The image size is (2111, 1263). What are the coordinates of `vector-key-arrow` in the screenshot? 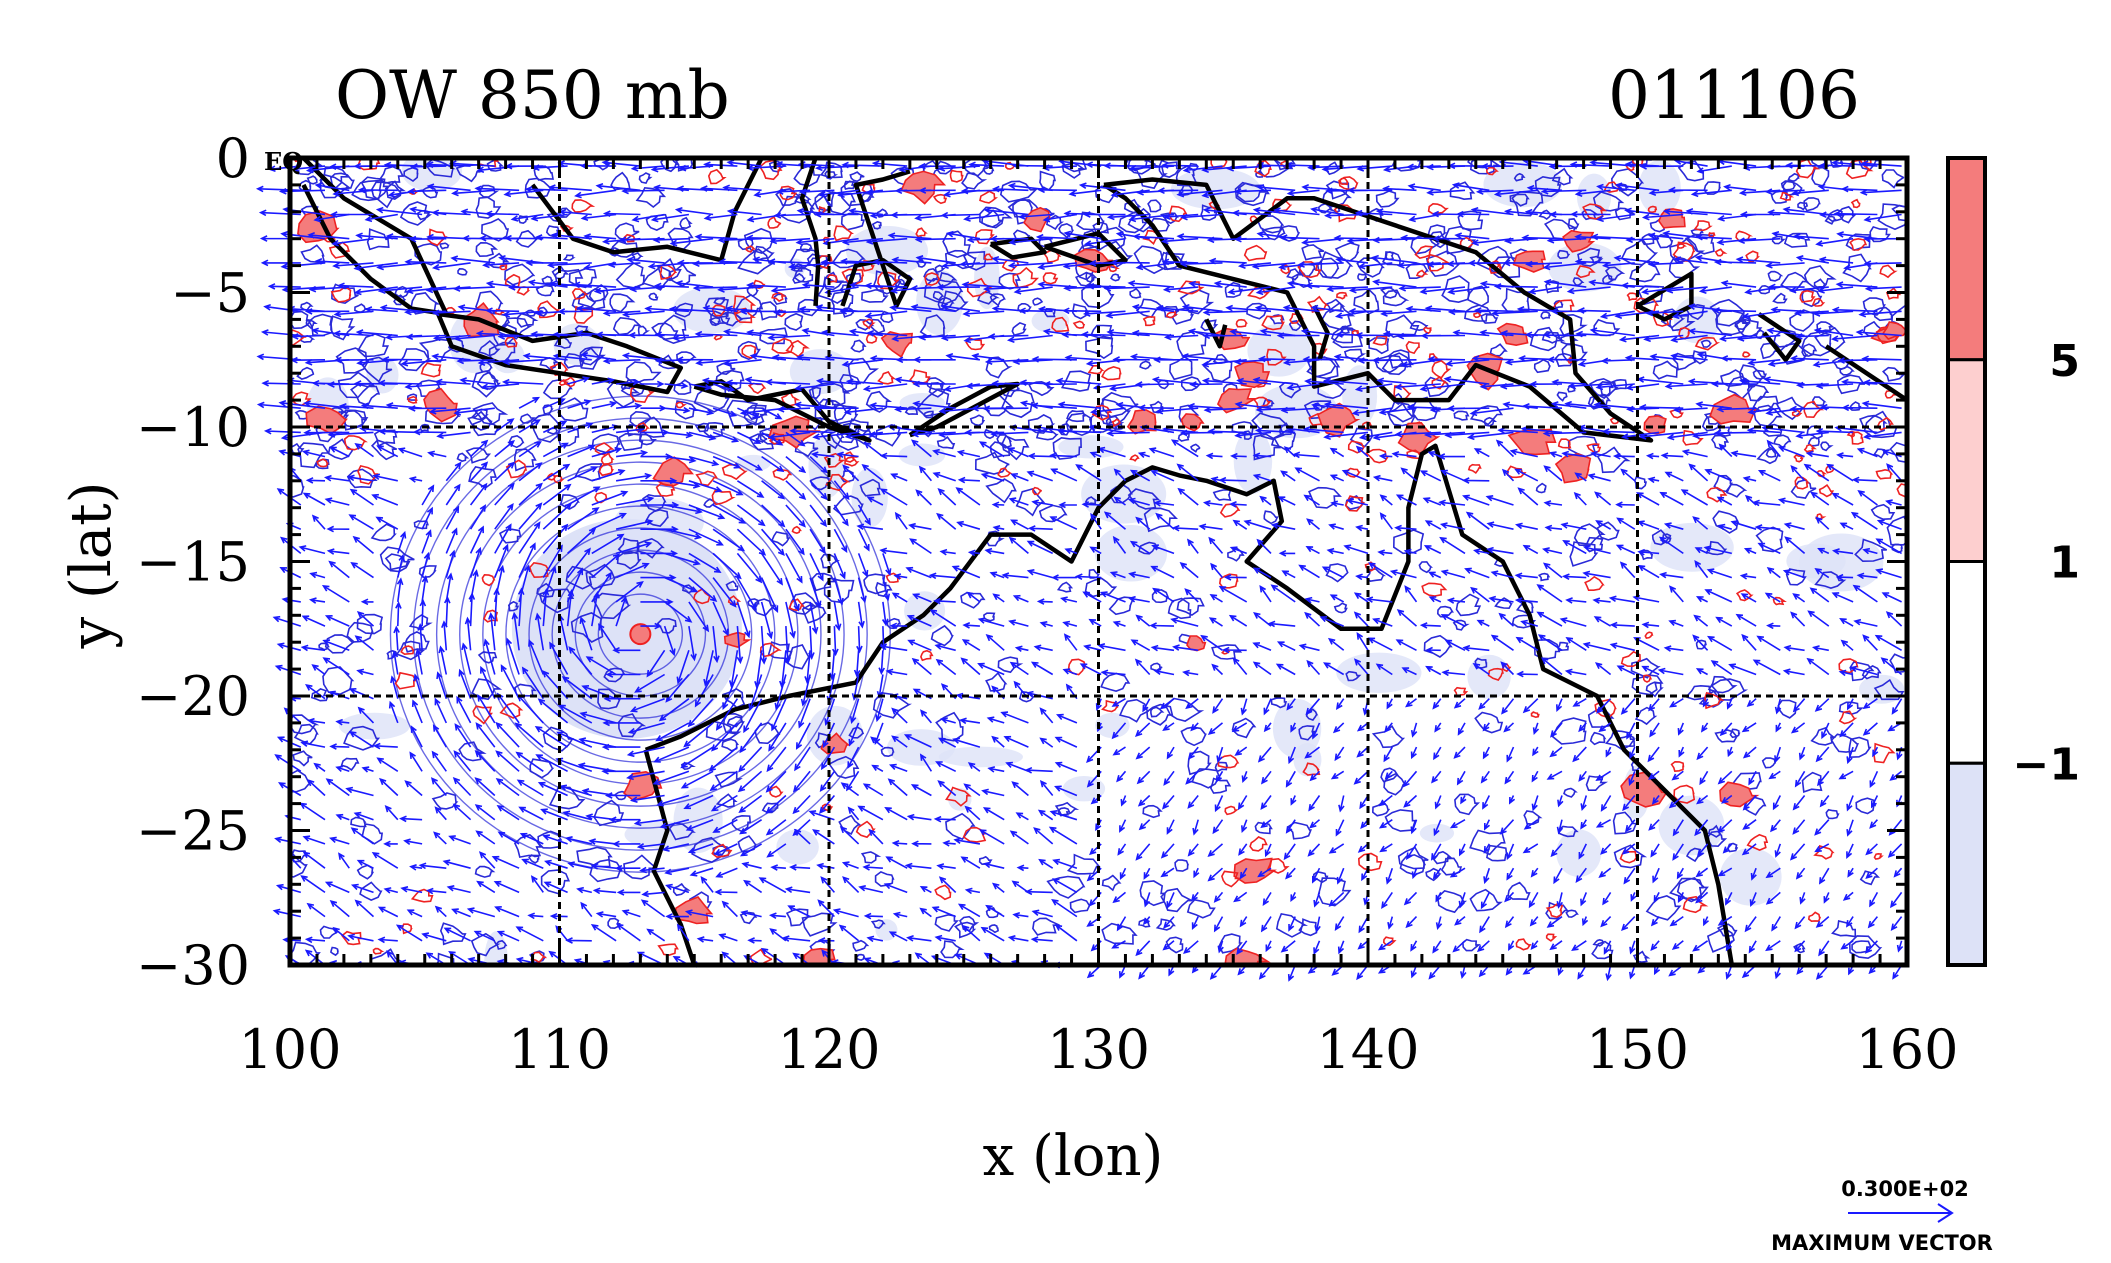 It's located at (1901, 1213).